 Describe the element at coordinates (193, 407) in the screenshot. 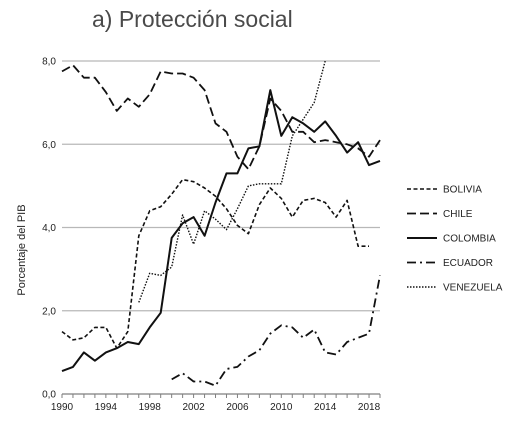

I see `x-tick-label-3: 2002` at that location.